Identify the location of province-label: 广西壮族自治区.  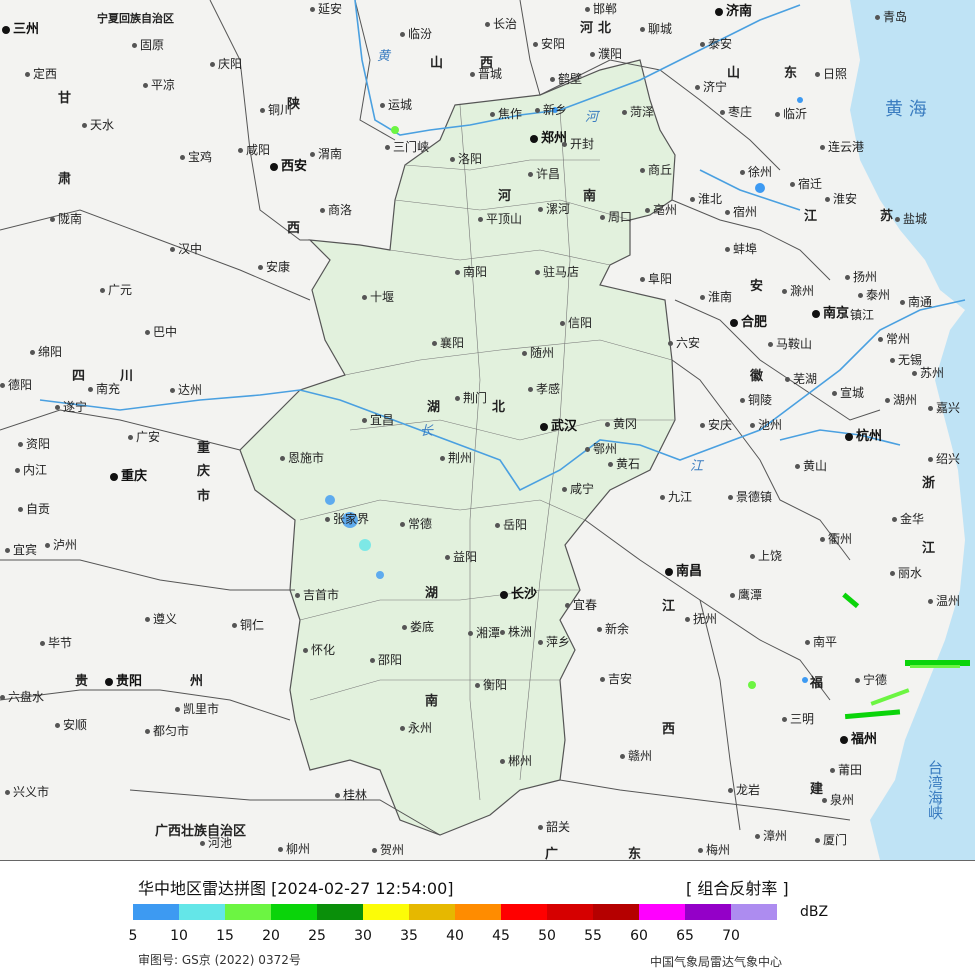
(201, 831).